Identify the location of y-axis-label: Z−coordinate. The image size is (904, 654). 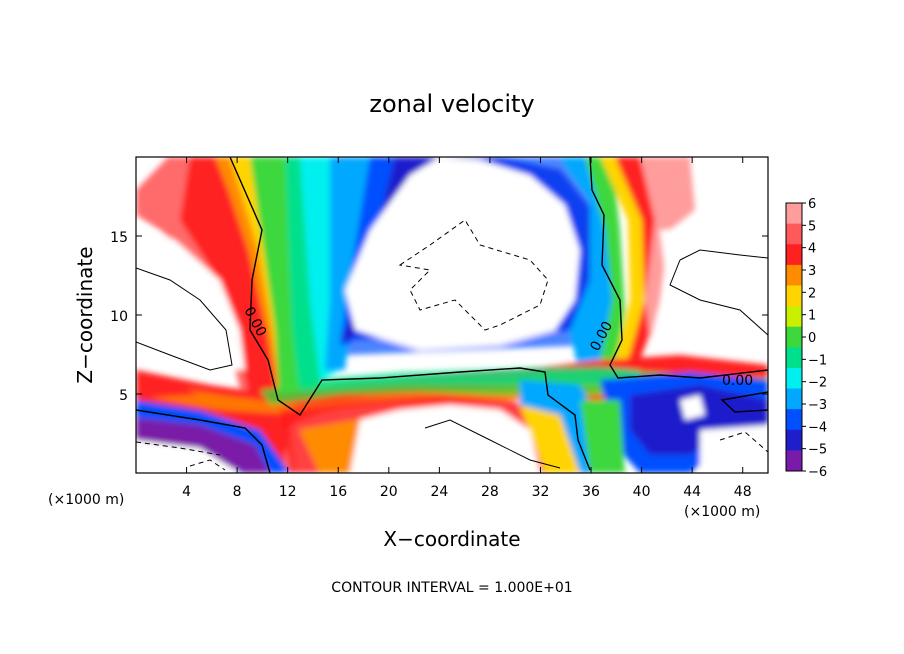
(85, 314).